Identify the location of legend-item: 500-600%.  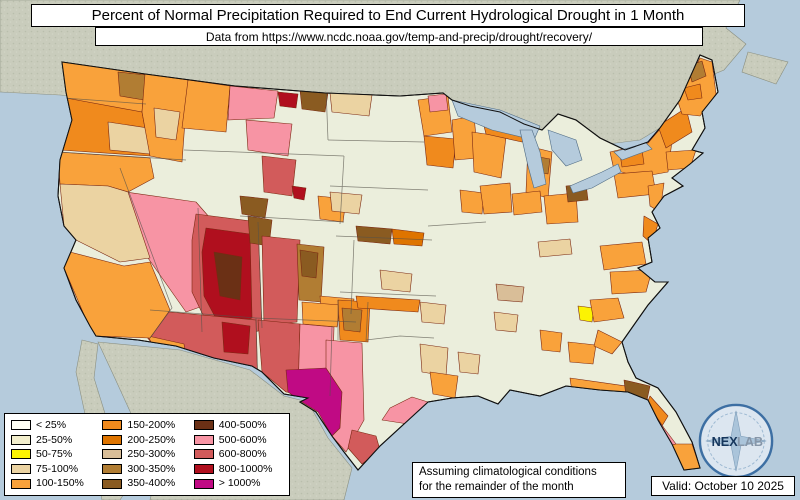
(238, 440).